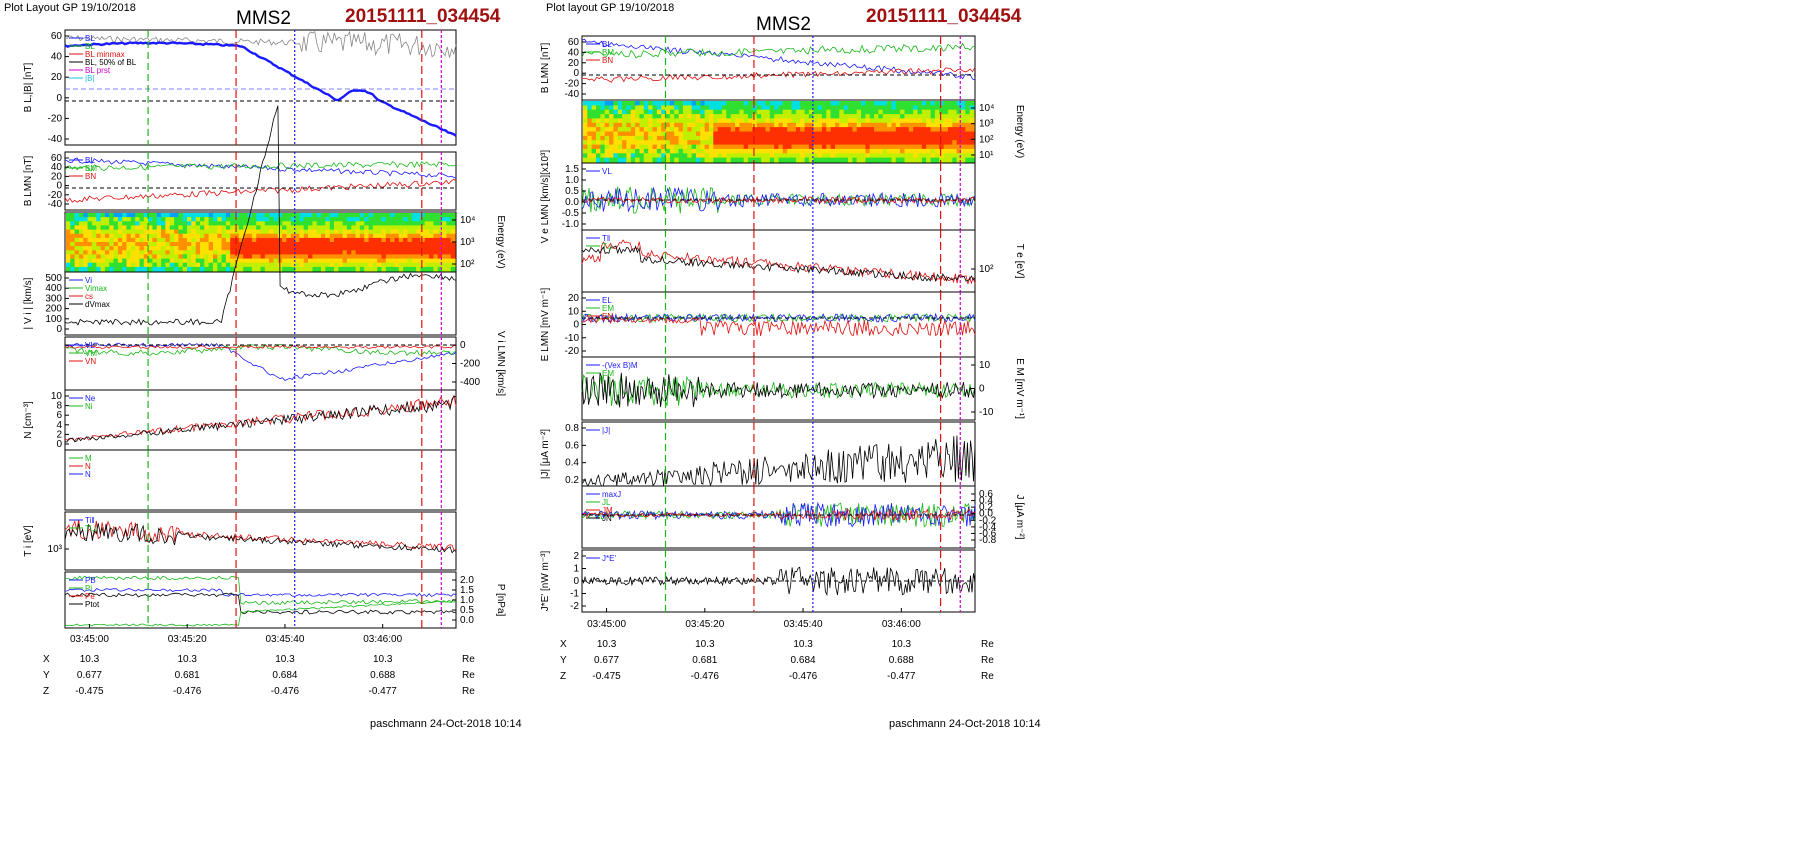 The image size is (1804, 841). What do you see at coordinates (1019, 517) in the screenshot?
I see `y-axis-label-right: J [μA m⁻²]` at bounding box center [1019, 517].